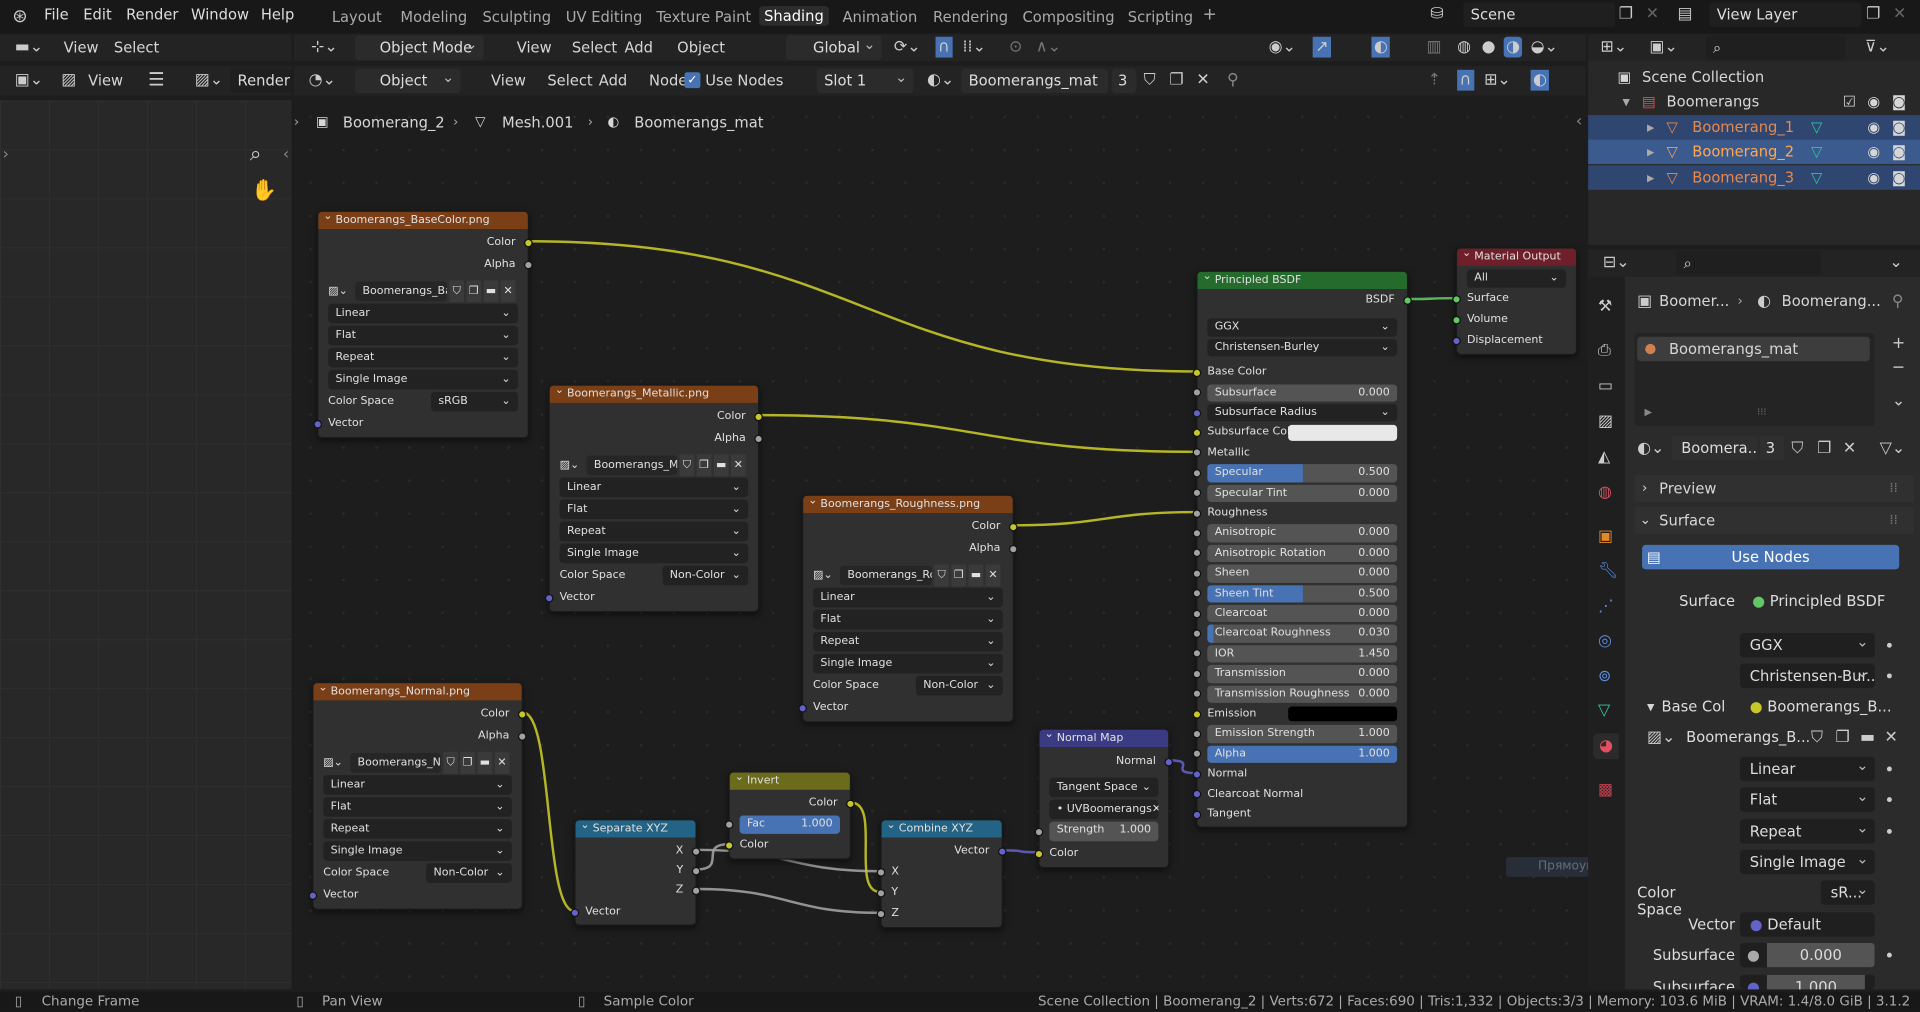 This screenshot has height=1012, width=1920. Describe the element at coordinates (1614, 47) in the screenshot. I see `outliner-editor-type-icon: ⊞⌄` at that location.